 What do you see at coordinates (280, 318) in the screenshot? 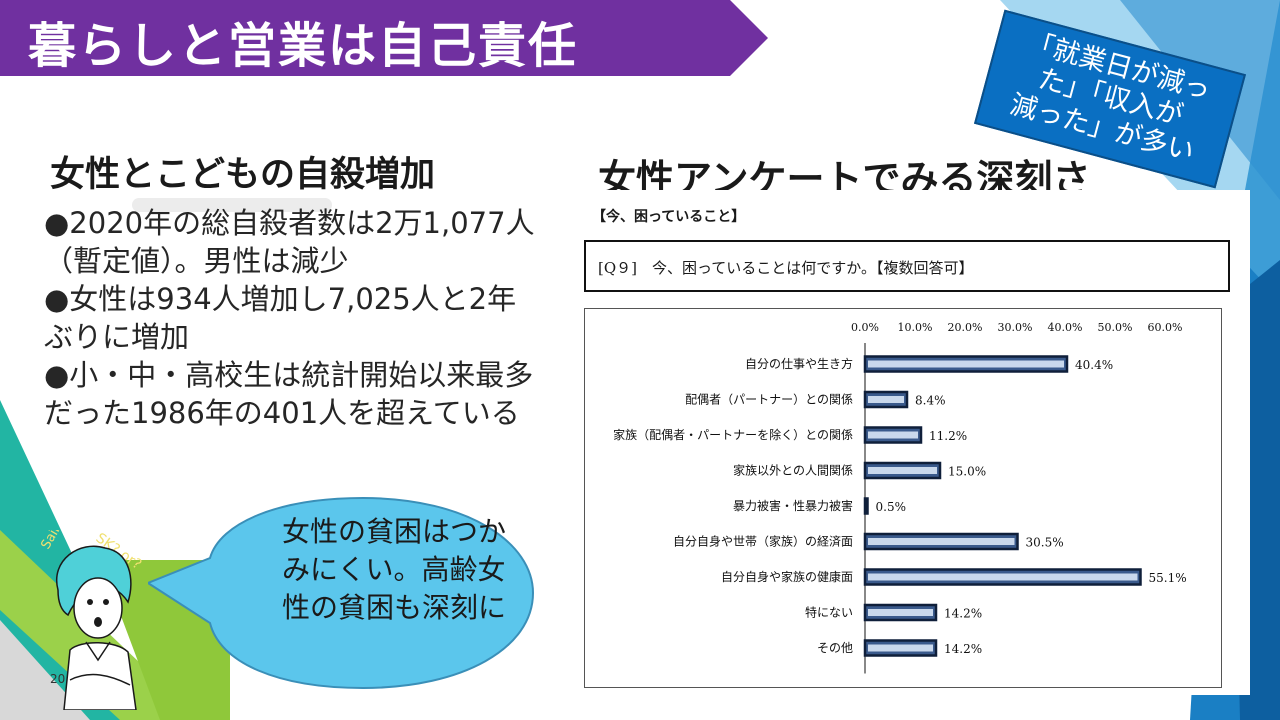
I see `bullet-item: ●女性は934人増加し7,025人と2年ぶりに増加` at bounding box center [280, 318].